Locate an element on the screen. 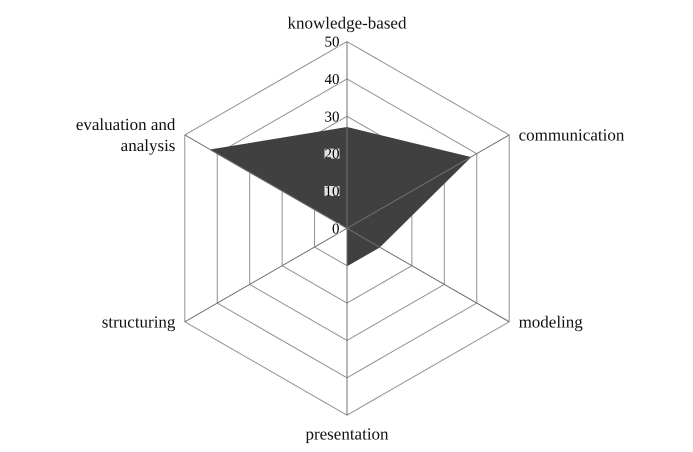 Image resolution: width=693 pixels, height=452 pixels. y-tick-label: 0 is located at coordinates (336, 229).